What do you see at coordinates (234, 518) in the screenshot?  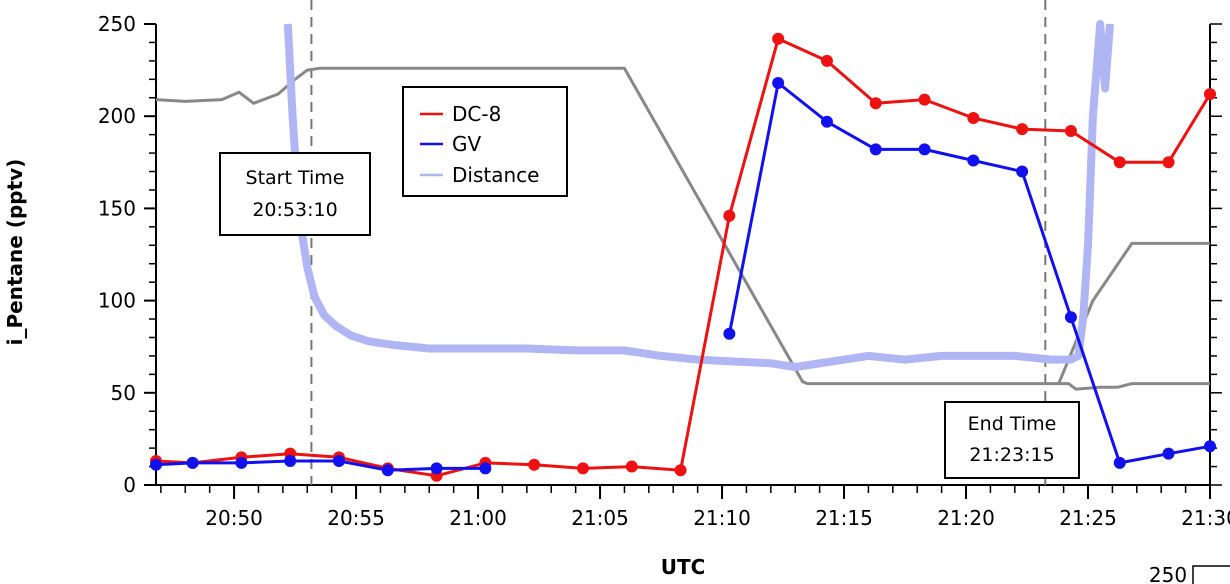 I see `x-tick-label: 20:50` at bounding box center [234, 518].